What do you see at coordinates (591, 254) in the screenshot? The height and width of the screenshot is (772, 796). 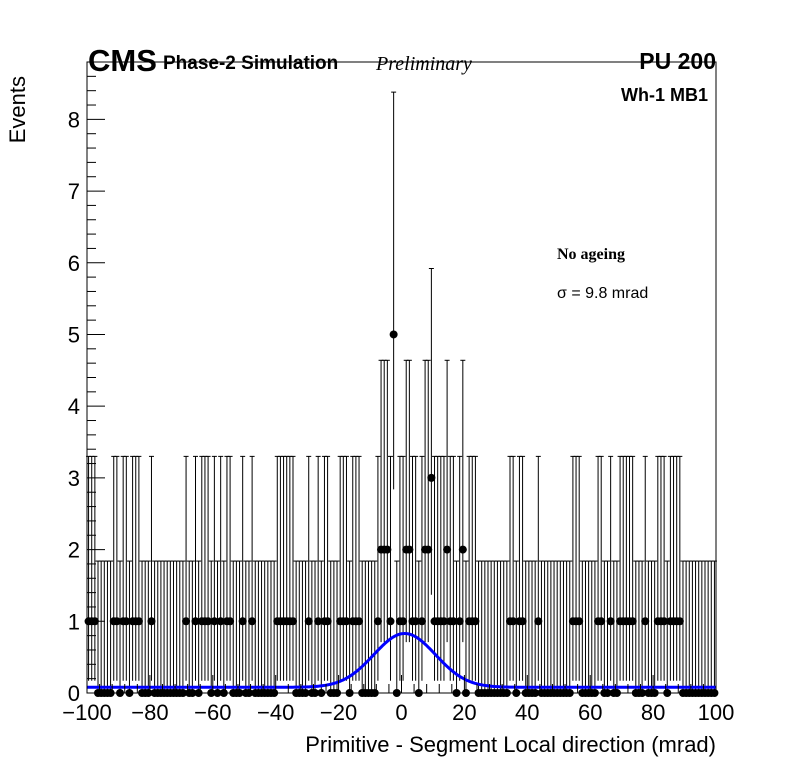 I see `condition-label: No ageing` at bounding box center [591, 254].